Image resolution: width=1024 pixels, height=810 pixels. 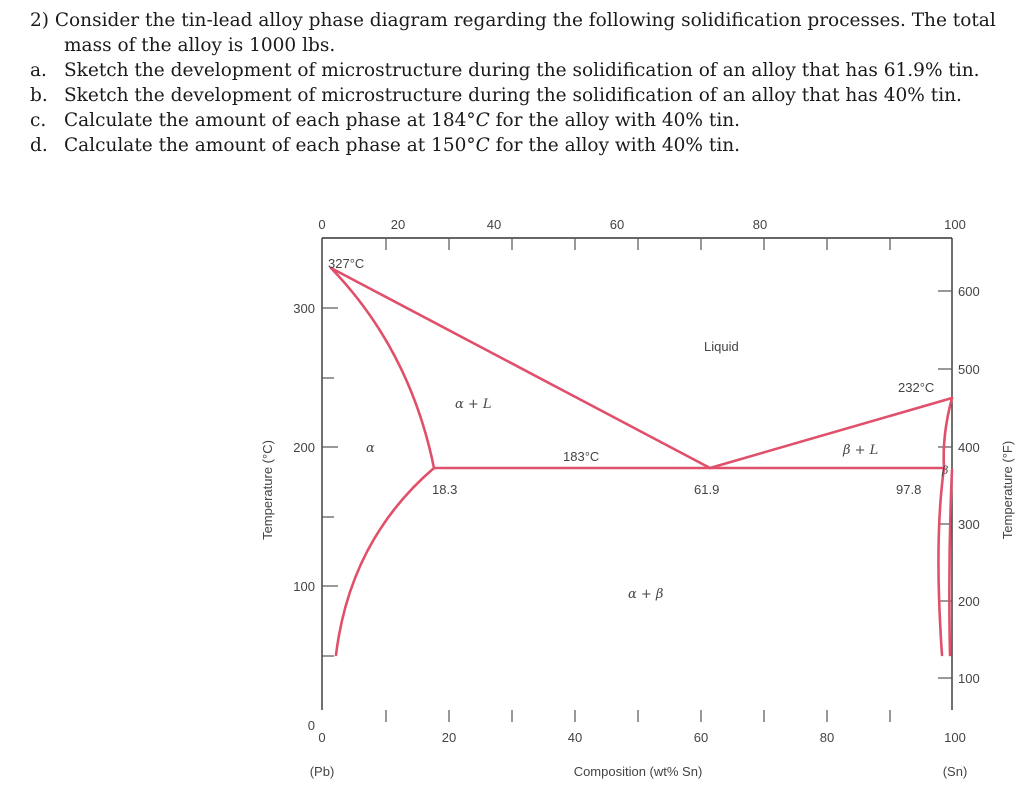 I want to click on c-alpha-label: 18.3, so click(x=444, y=489).